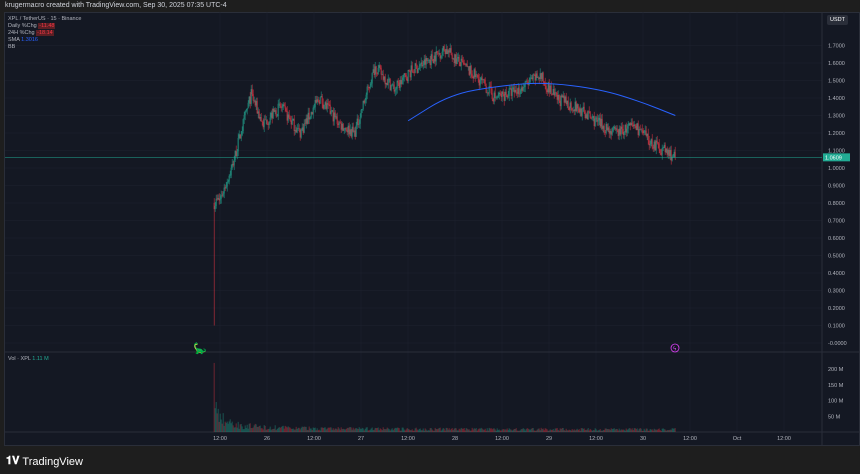 Image resolution: width=860 pixels, height=474 pixels. Describe the element at coordinates (45, 33) in the screenshot. I see `24h-change-value: -18.14` at that location.